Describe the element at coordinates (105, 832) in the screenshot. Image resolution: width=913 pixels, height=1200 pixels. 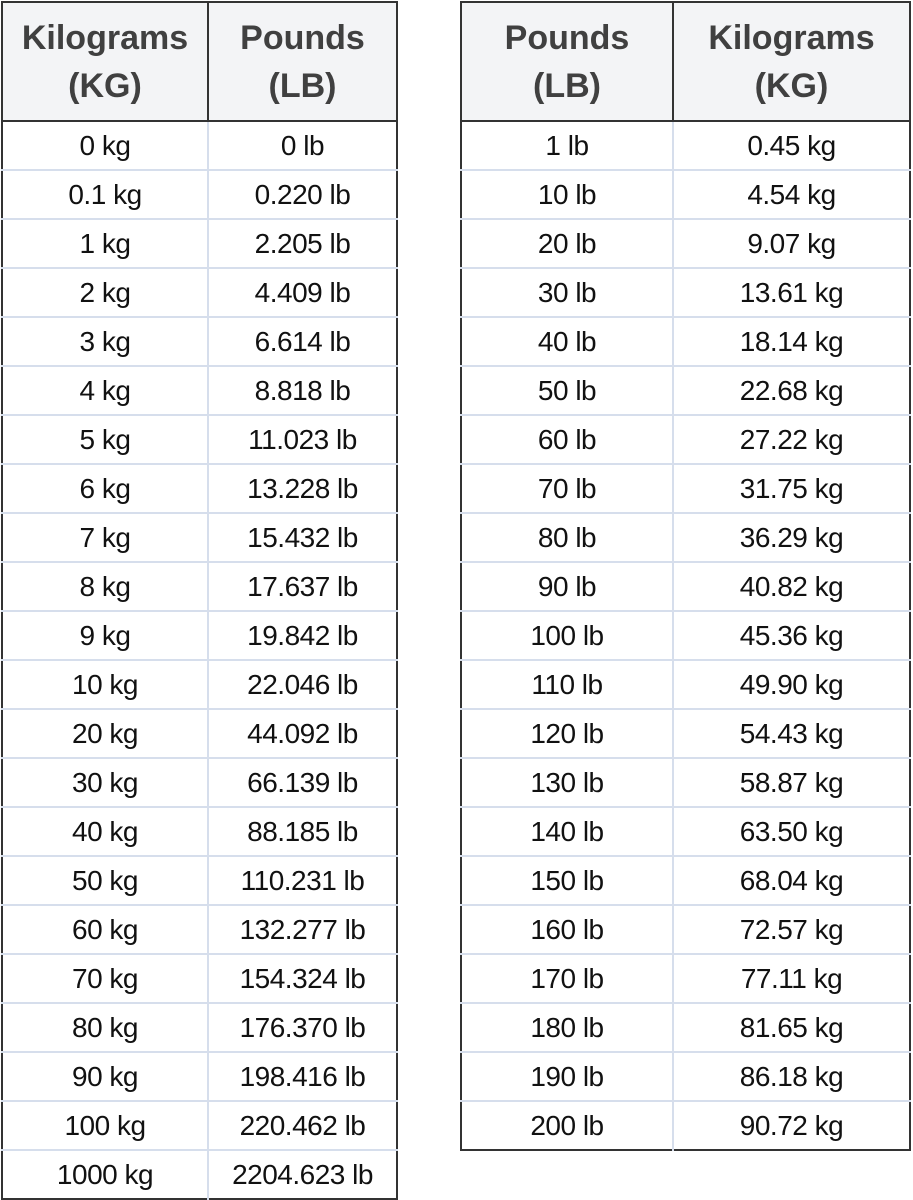
I see `table-cell: 40 kg` at that location.